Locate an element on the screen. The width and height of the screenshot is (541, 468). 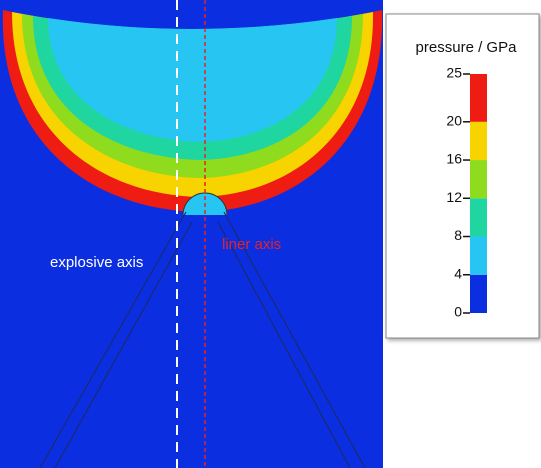
colorbar-tick-label: 12 is located at coordinates (454, 197).